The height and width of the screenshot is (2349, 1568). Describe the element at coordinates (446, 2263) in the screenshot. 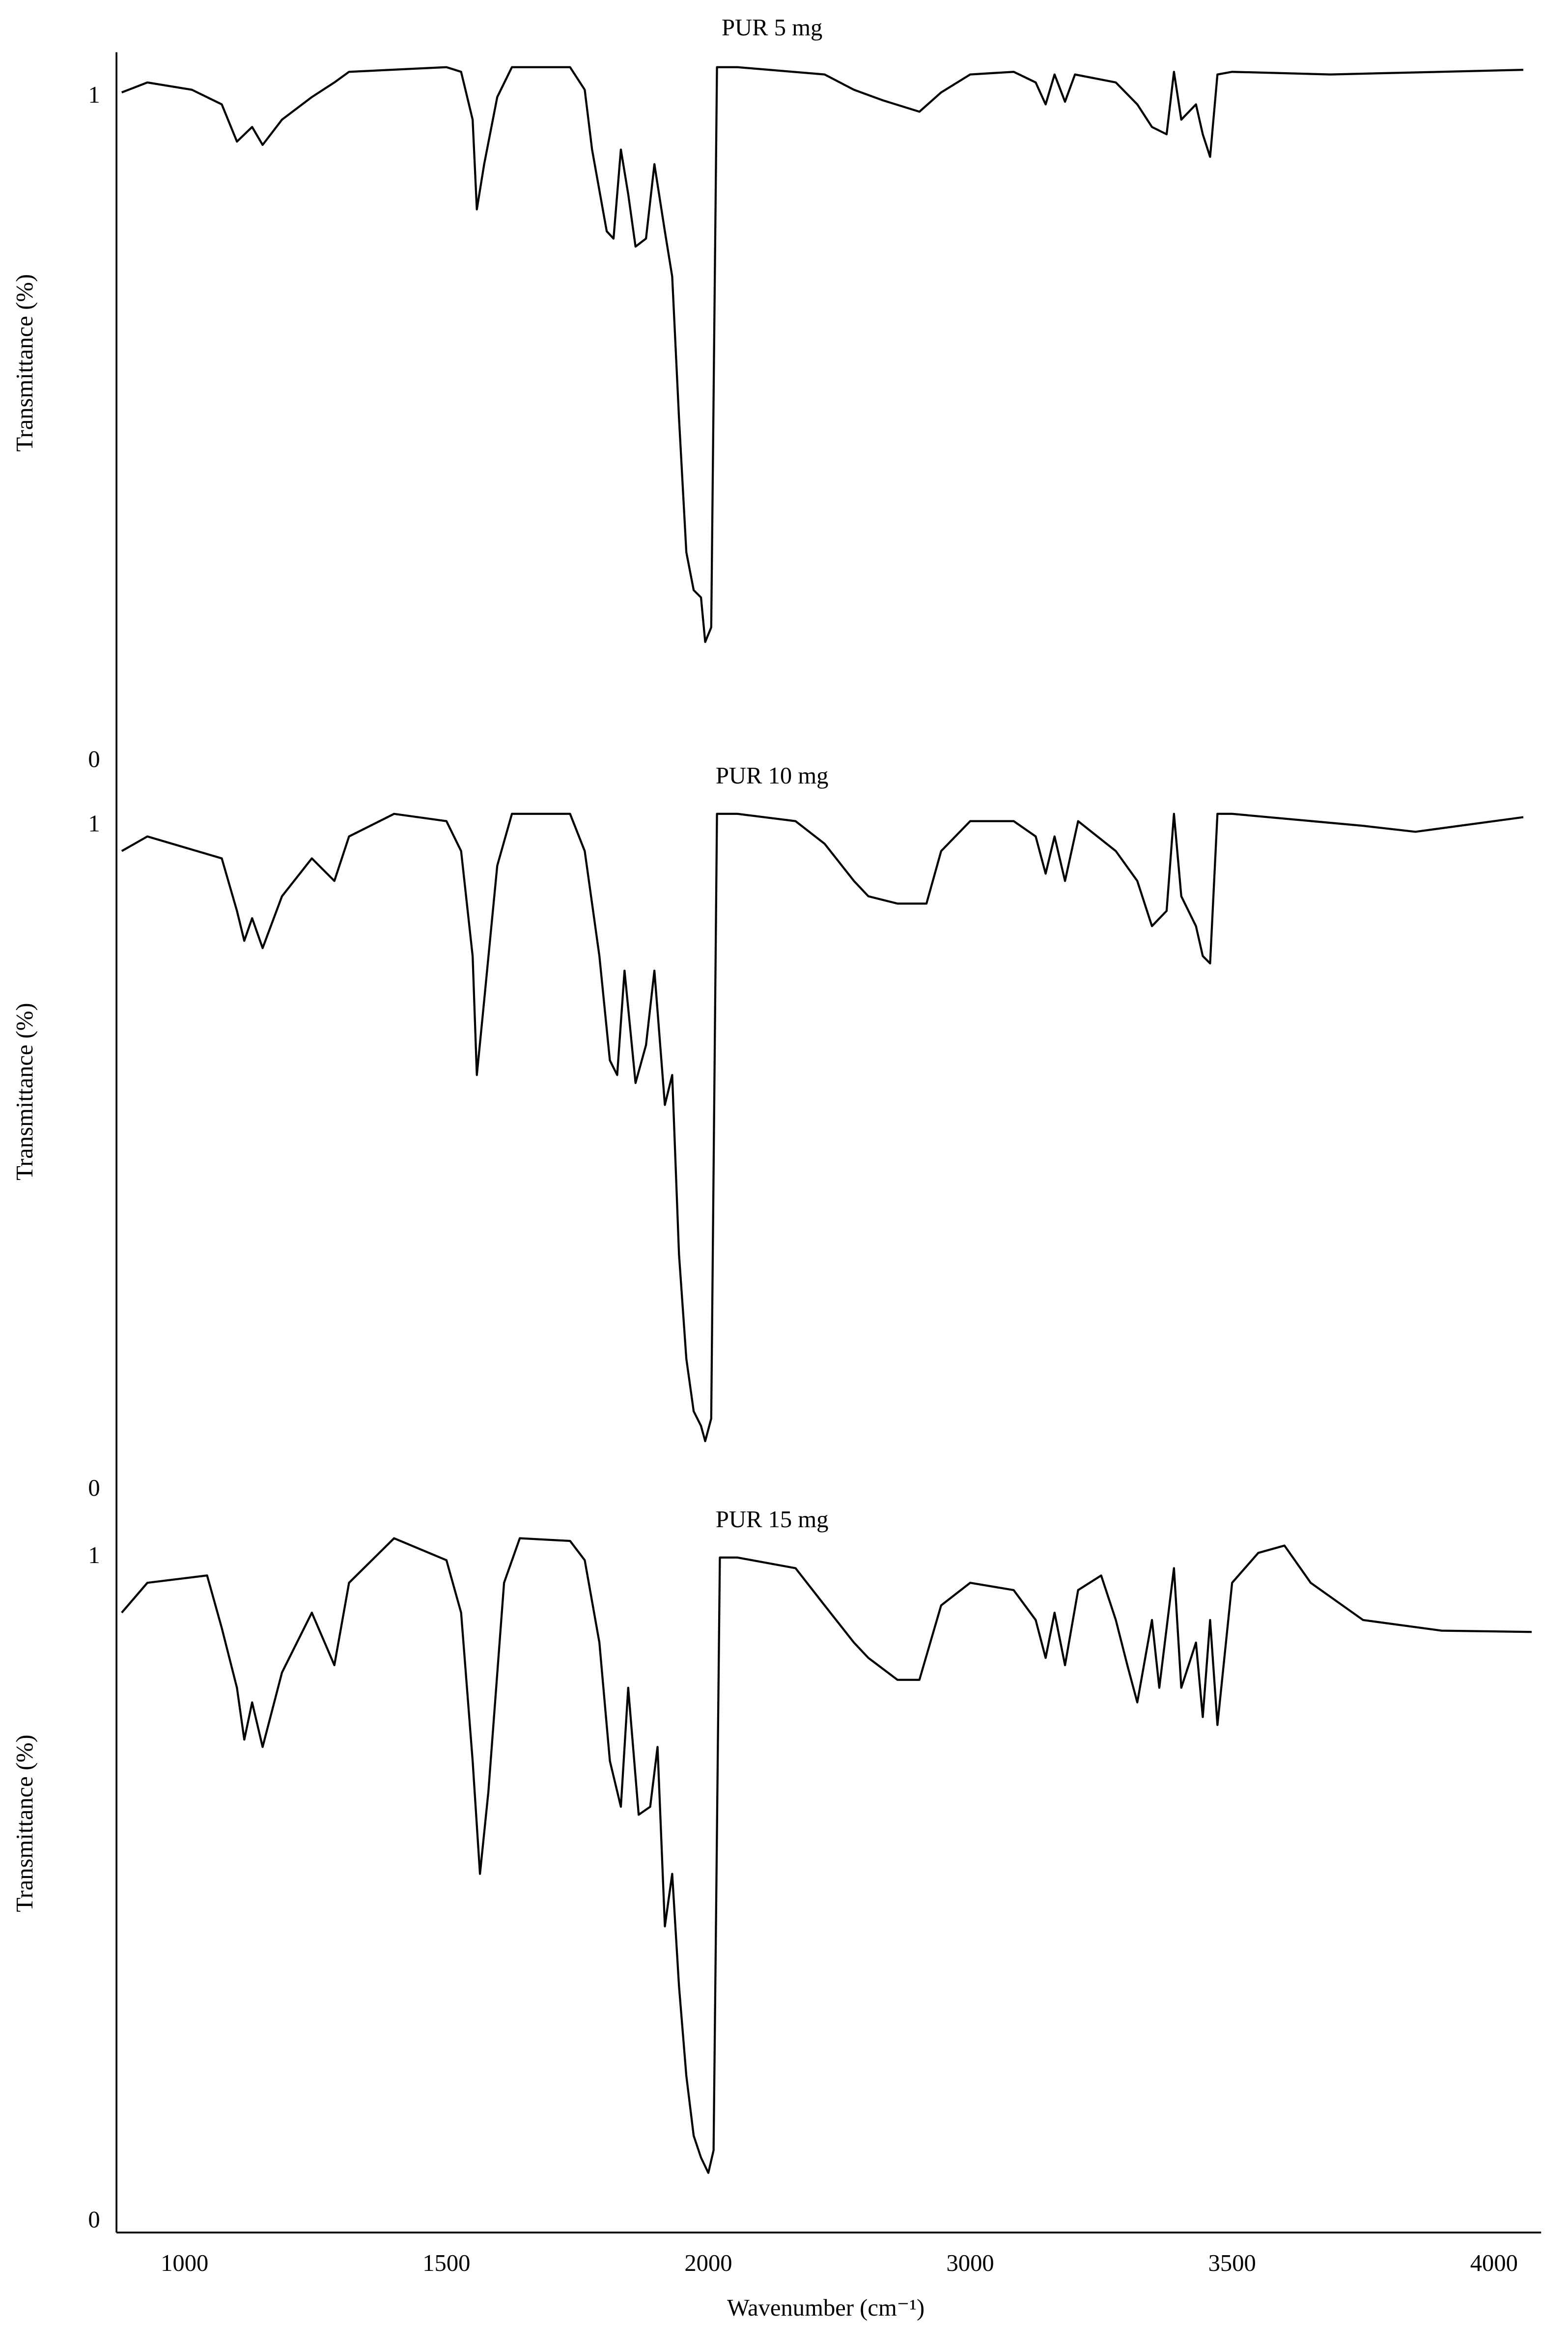

I see `x-tick-label: 1500` at that location.